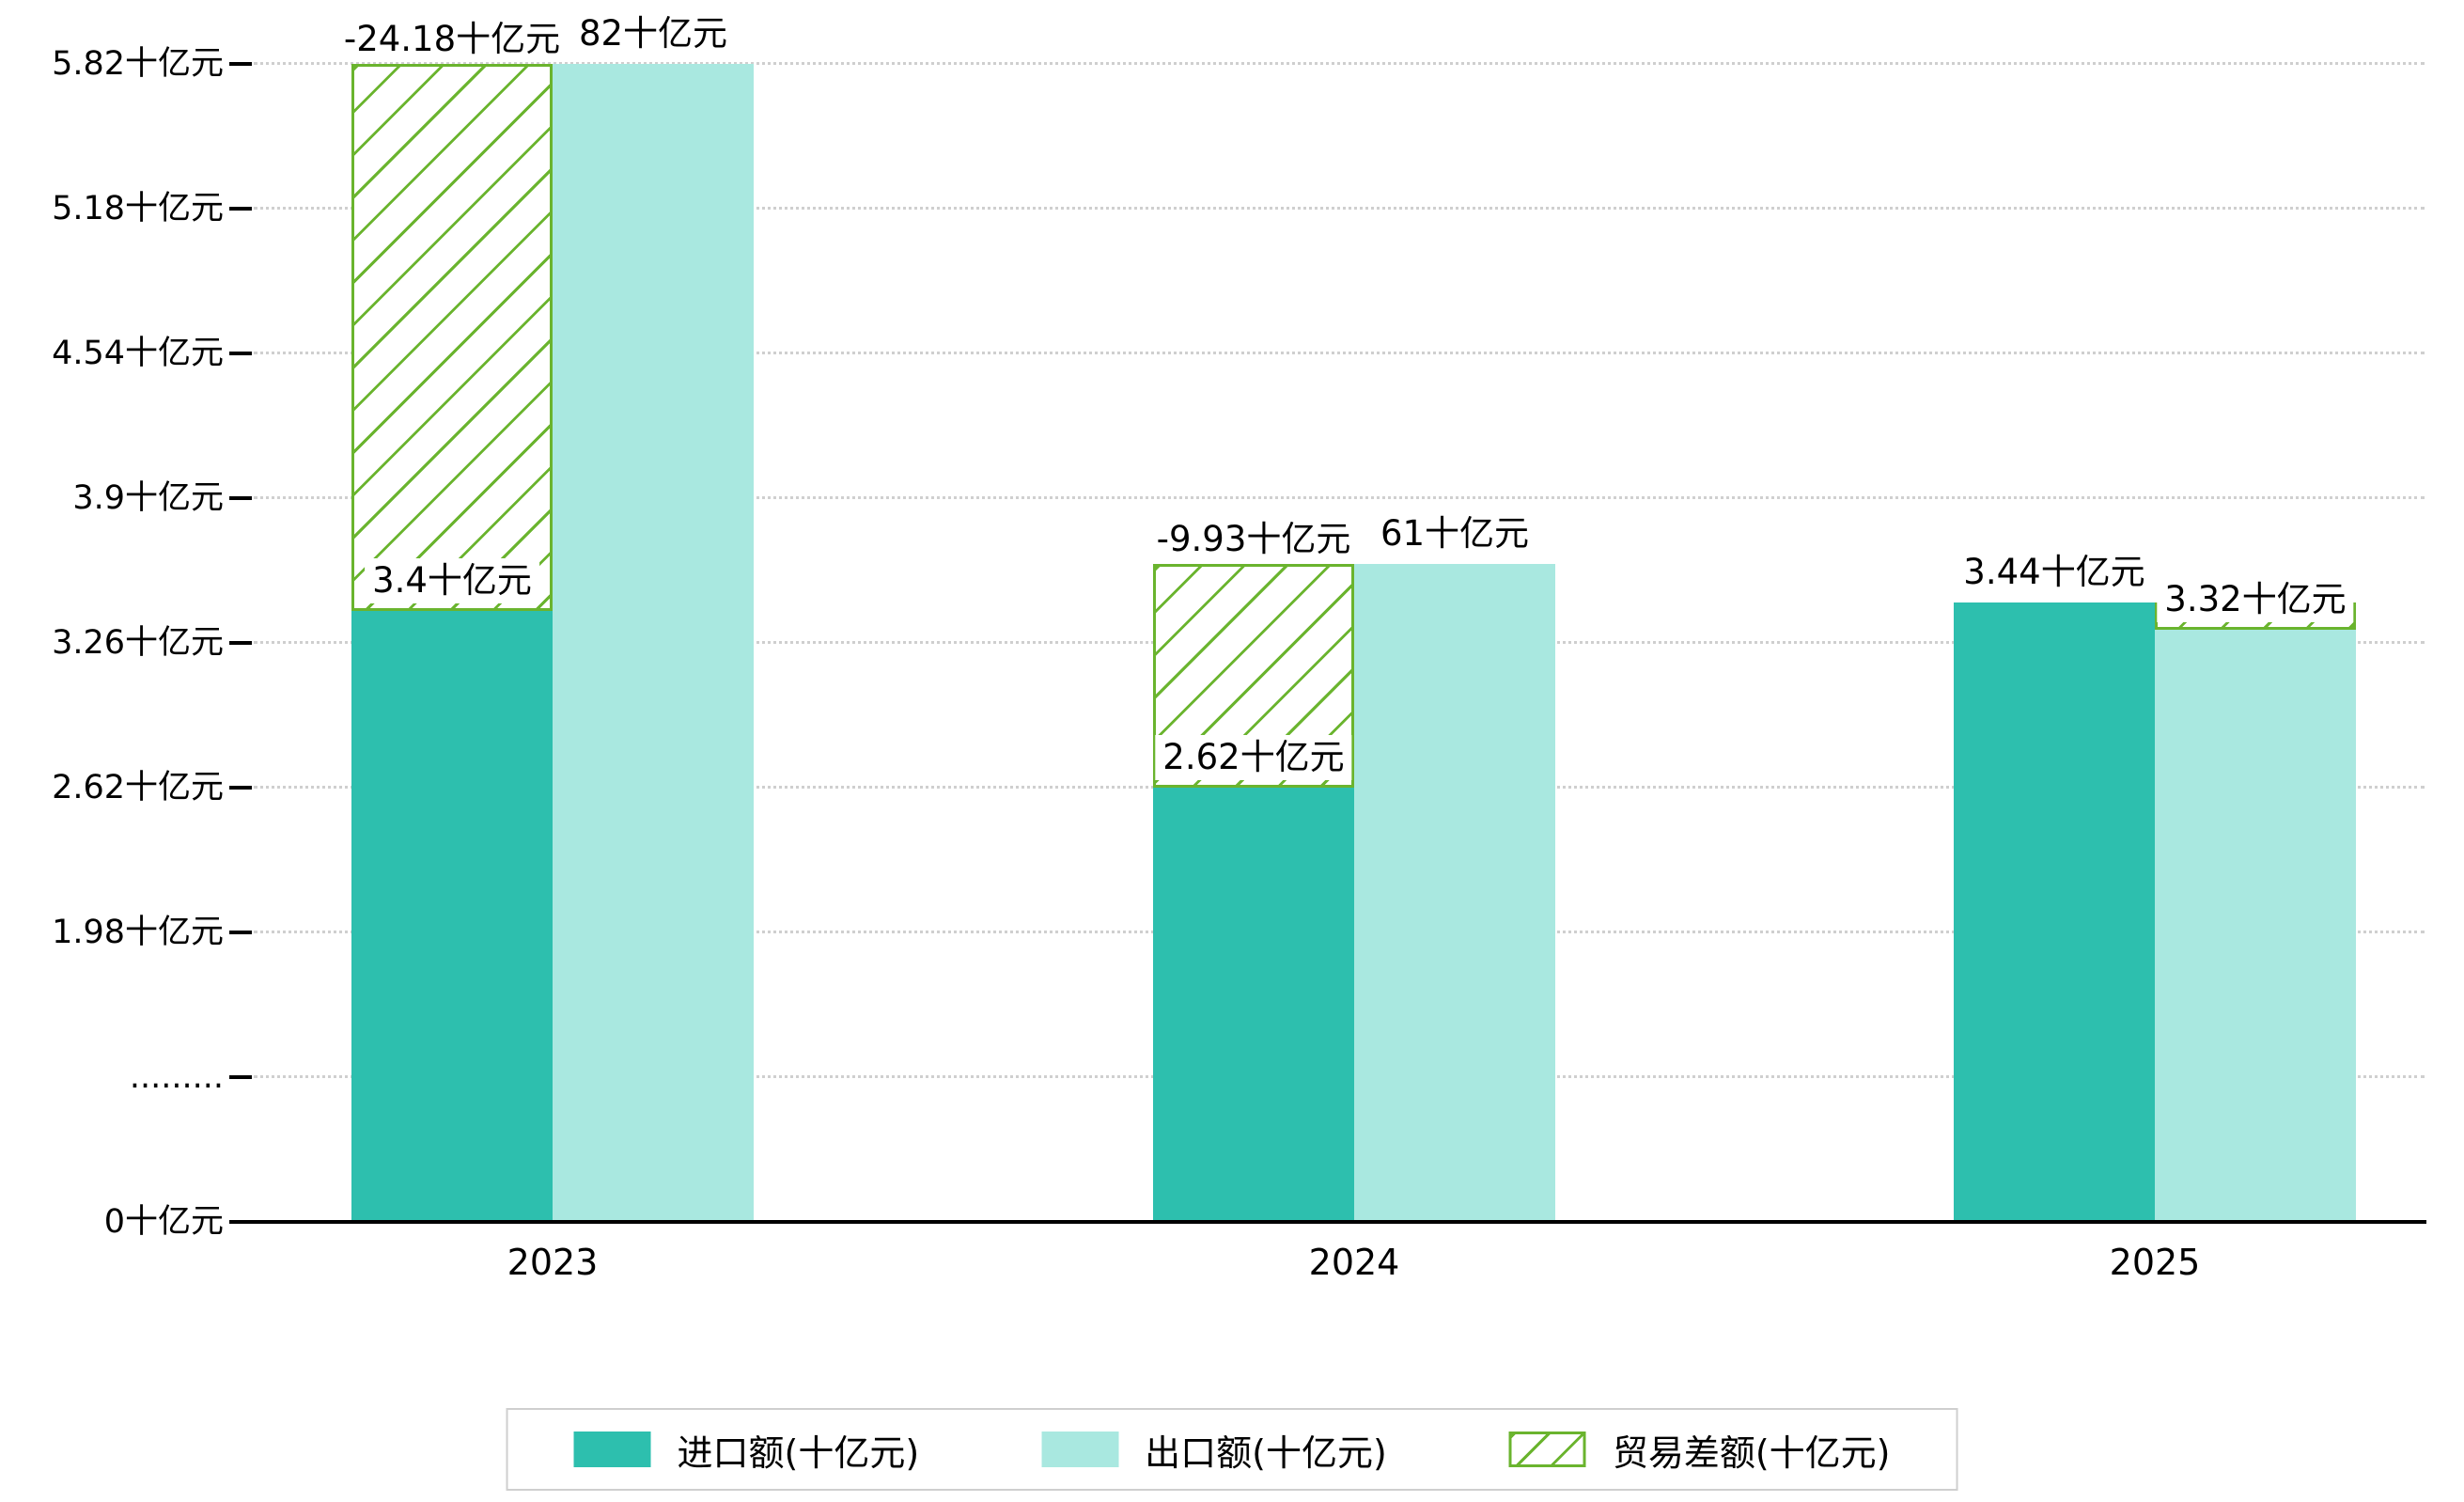  I want to click on legend: 进口额(十亿元) 出口额(十亿元) 贸易差额(十亿元), so click(1232, 1449).